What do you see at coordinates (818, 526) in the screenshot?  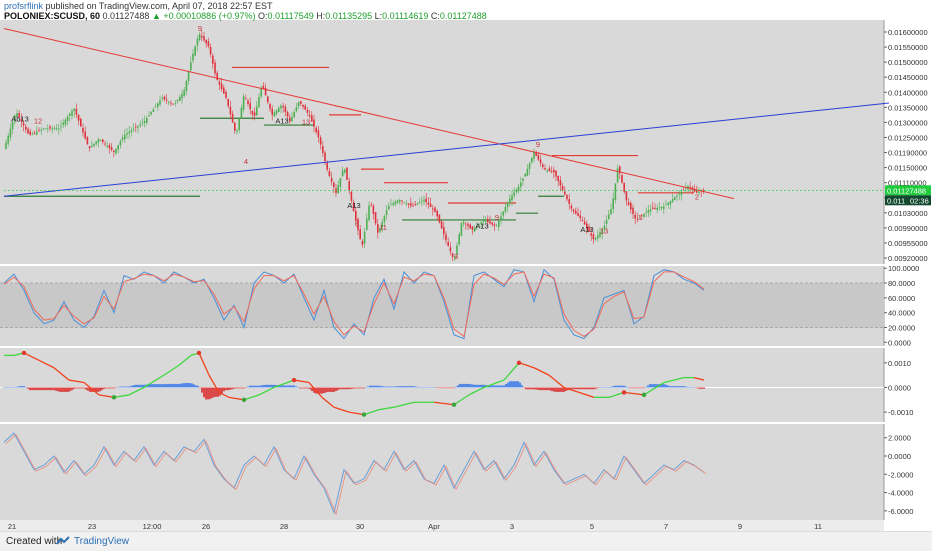 I see `x-tick-label: 11` at bounding box center [818, 526].